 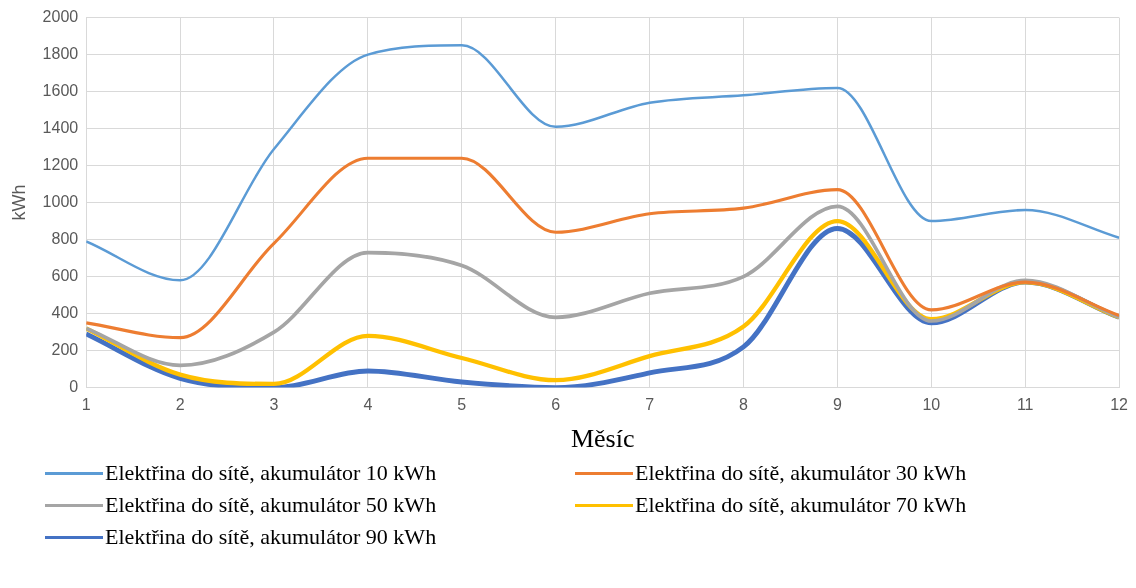 What do you see at coordinates (65, 239) in the screenshot?
I see `y-tick-label: 800` at bounding box center [65, 239].